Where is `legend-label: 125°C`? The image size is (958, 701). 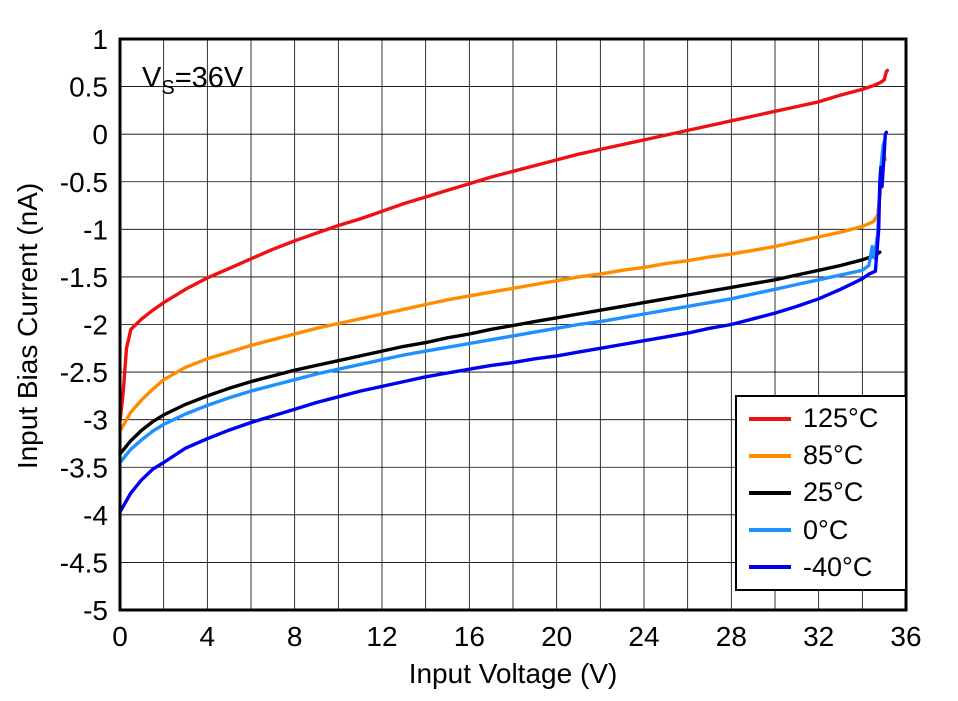 legend-label: 125°C is located at coordinates (841, 418).